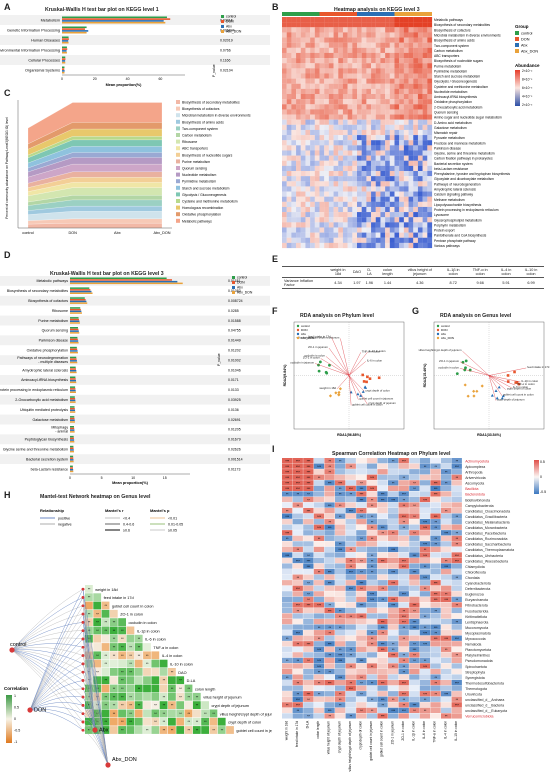  I want to click on row-label: Glycolysis / Gluconeogenesis, so click(455, 82).